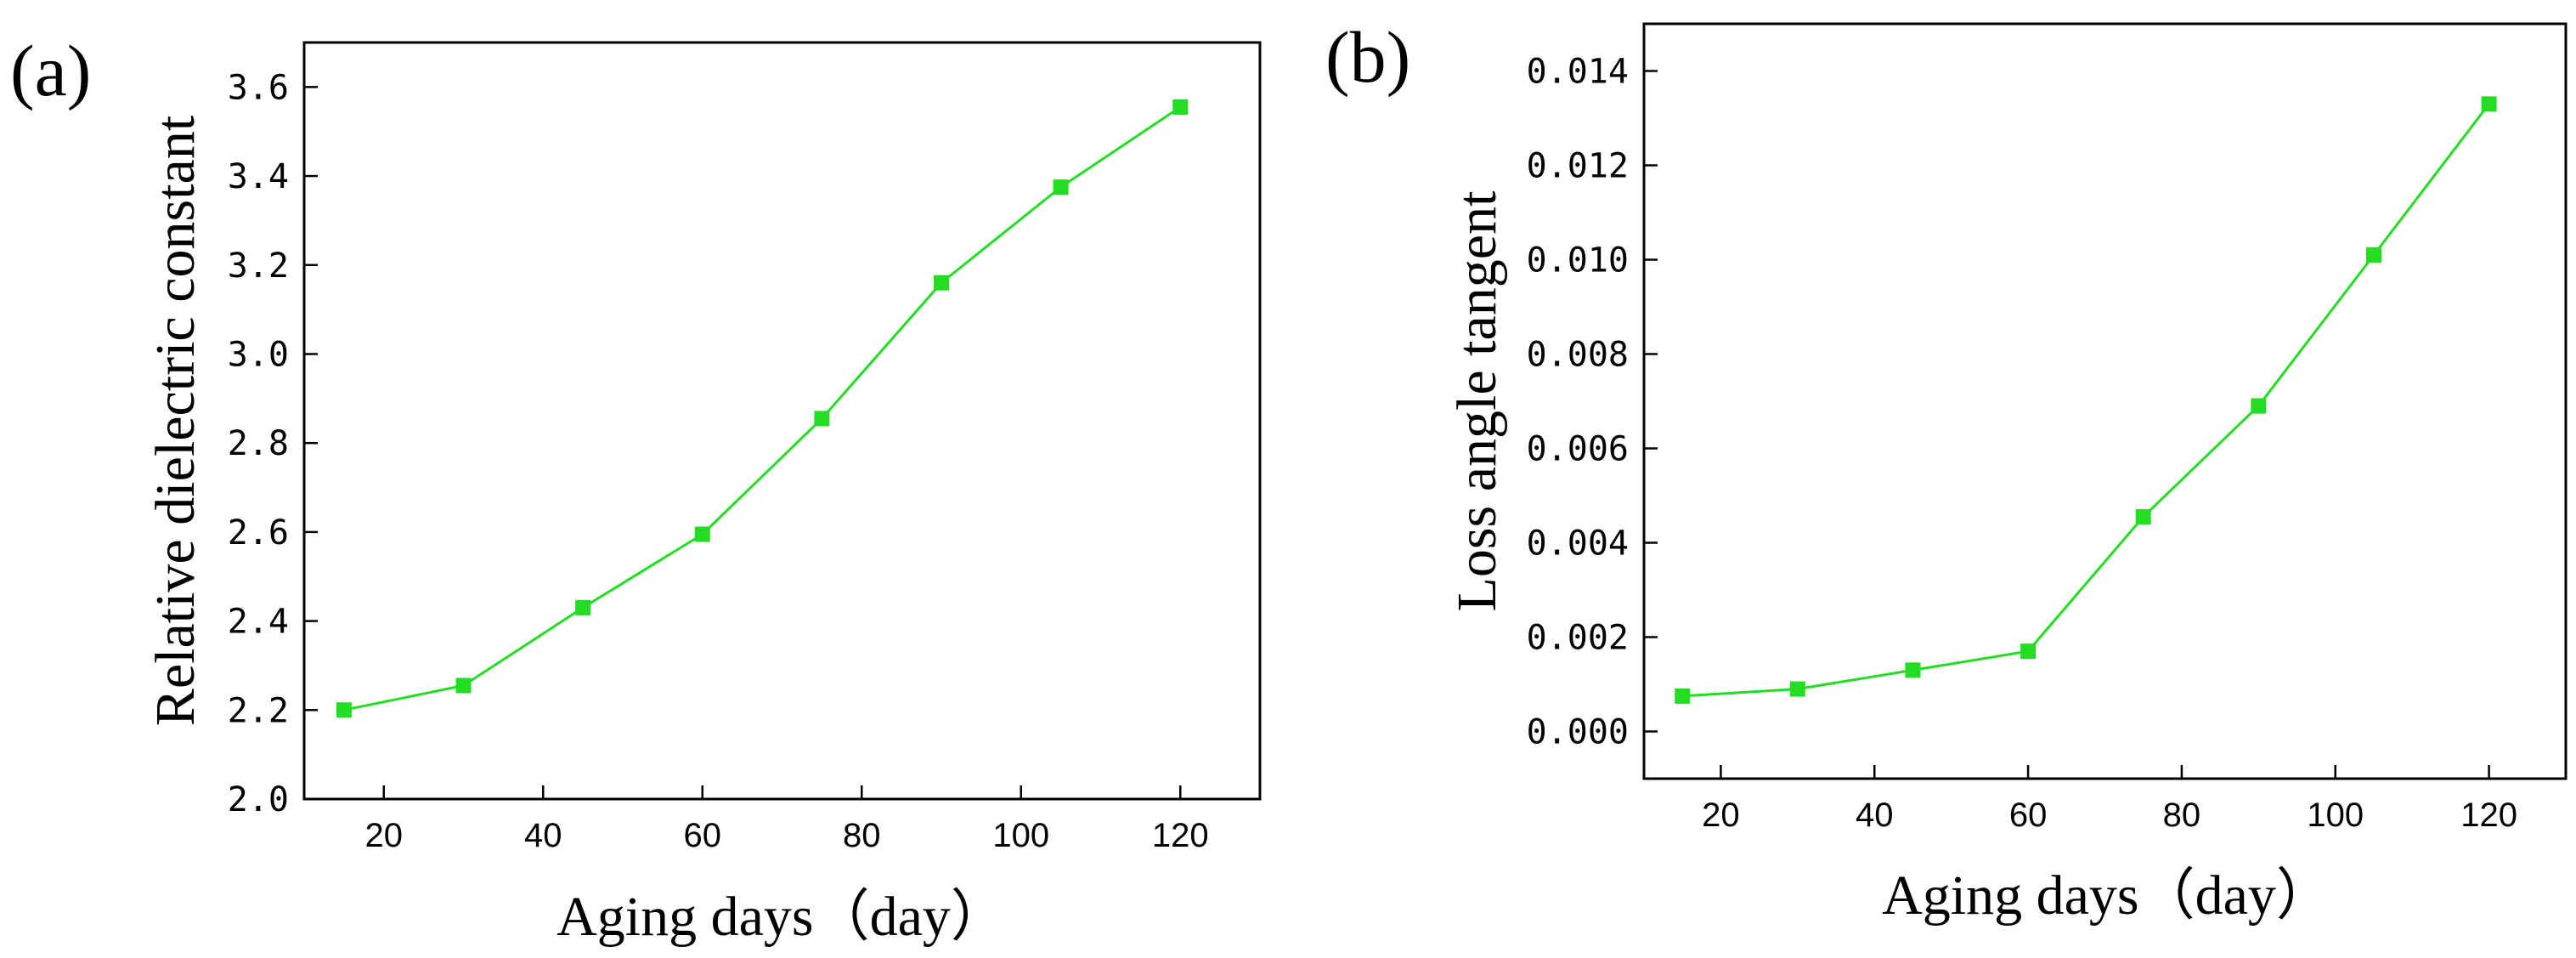  What do you see at coordinates (2028, 815) in the screenshot?
I see `panel-b-x-tick-label: 60` at bounding box center [2028, 815].